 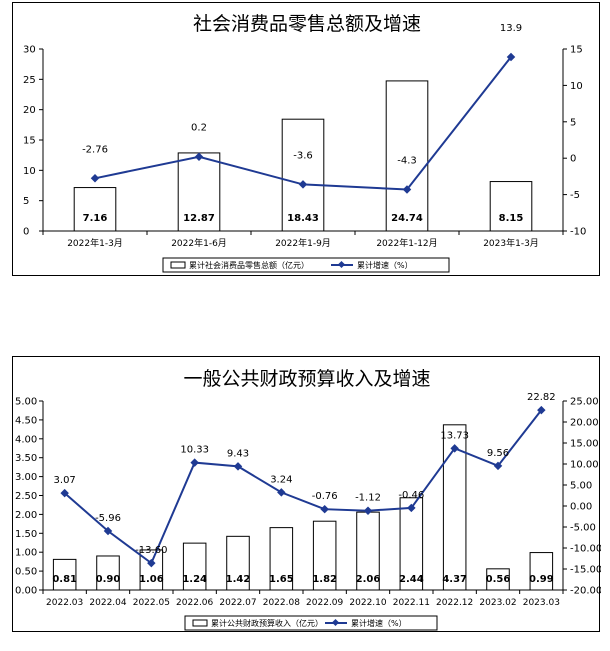 What do you see at coordinates (511, 218) in the screenshot?
I see `bar-value-label: 8.15` at bounding box center [511, 218].